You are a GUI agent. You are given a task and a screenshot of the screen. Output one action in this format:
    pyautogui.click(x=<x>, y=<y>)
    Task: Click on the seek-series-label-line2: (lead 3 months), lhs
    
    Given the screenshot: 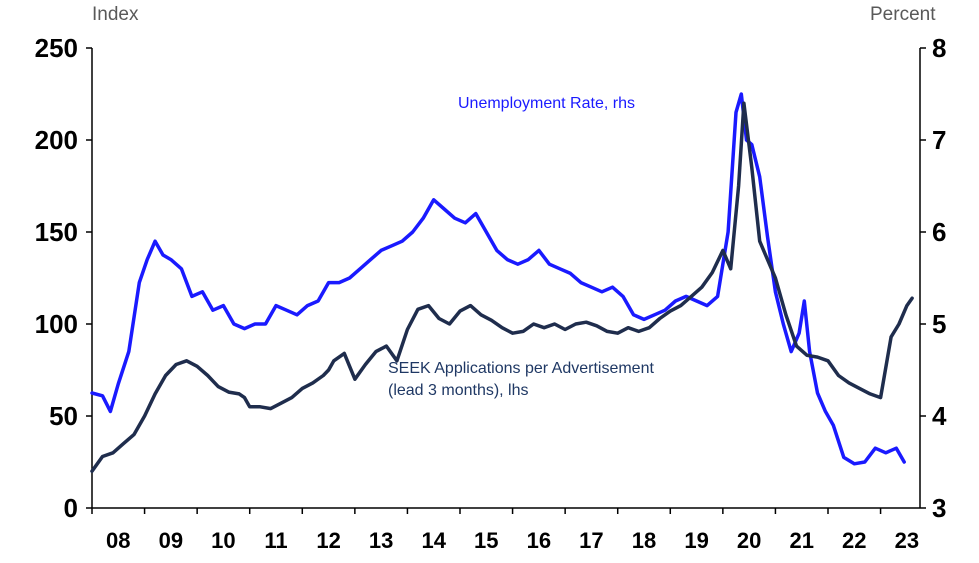 What is the action you would take?
    pyautogui.click(x=458, y=390)
    